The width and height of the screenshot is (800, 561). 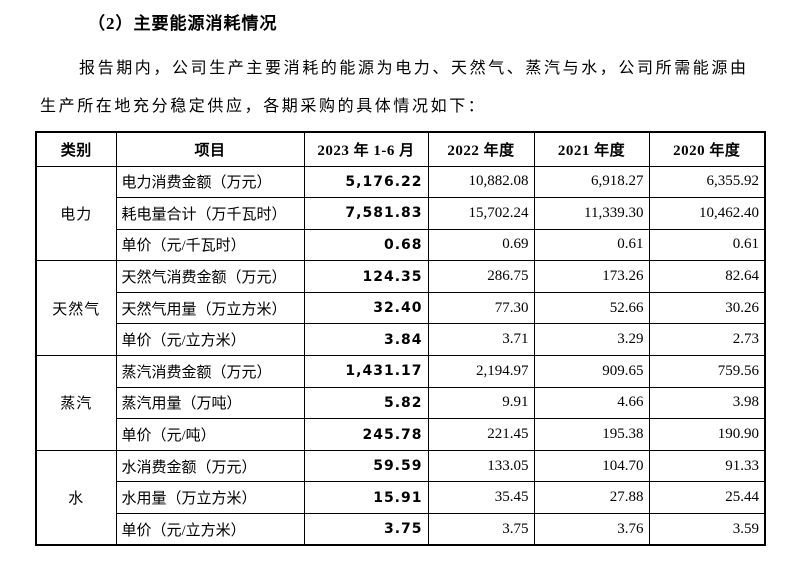 What do you see at coordinates (591, 371) in the screenshot?
I see `value-cell: 909.65` at bounding box center [591, 371].